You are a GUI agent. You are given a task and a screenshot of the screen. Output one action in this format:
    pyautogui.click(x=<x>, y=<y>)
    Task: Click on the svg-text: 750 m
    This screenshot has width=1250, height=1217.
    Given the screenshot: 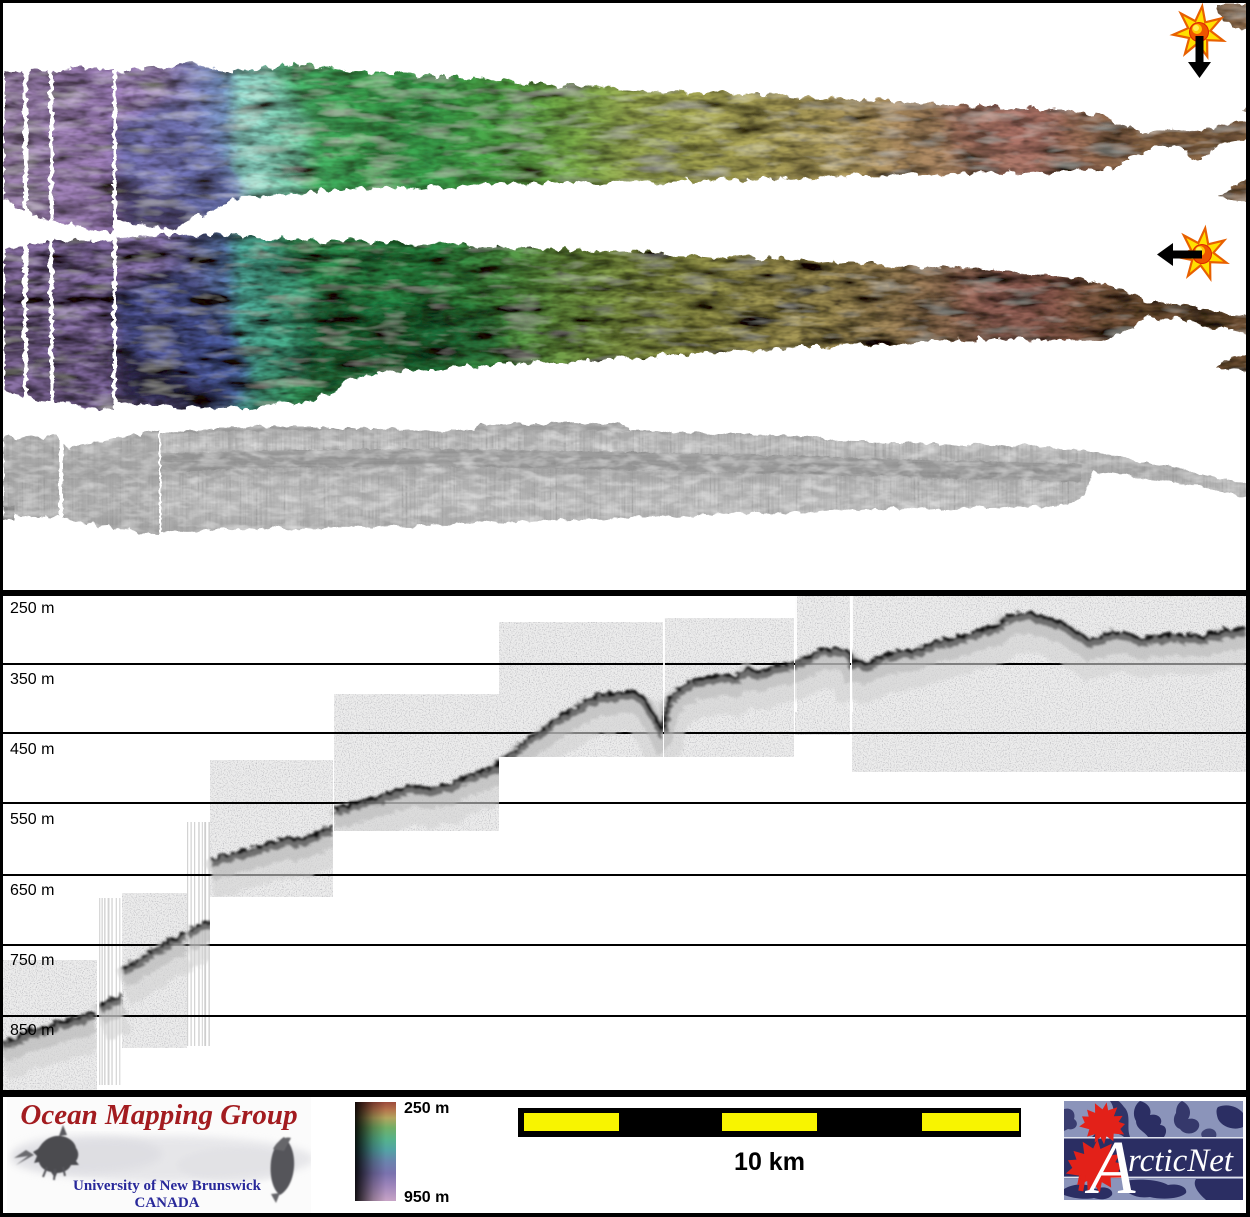 What is the action you would take?
    pyautogui.click(x=32, y=960)
    